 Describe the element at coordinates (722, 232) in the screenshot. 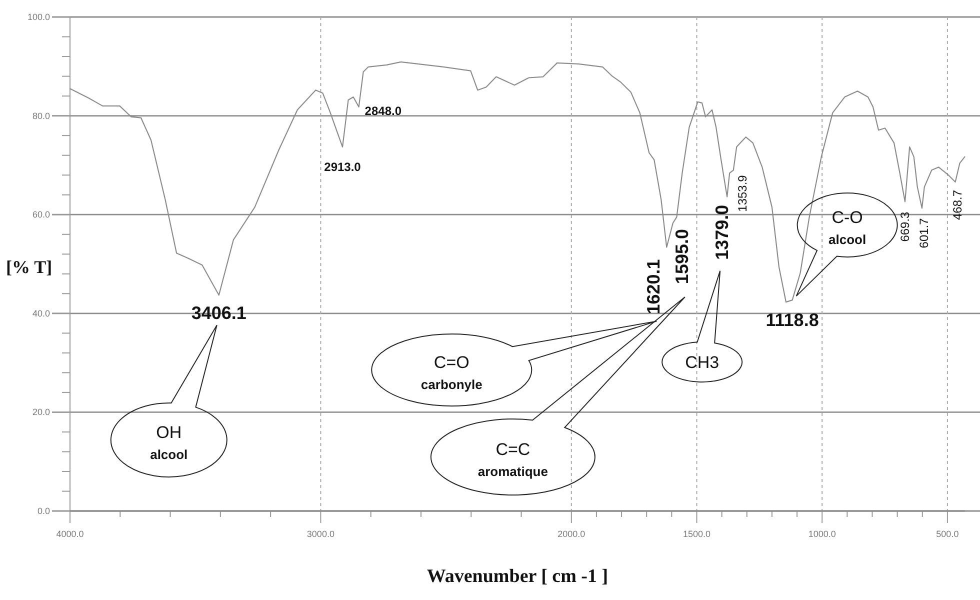

I see `annotation: 1379.0` at that location.